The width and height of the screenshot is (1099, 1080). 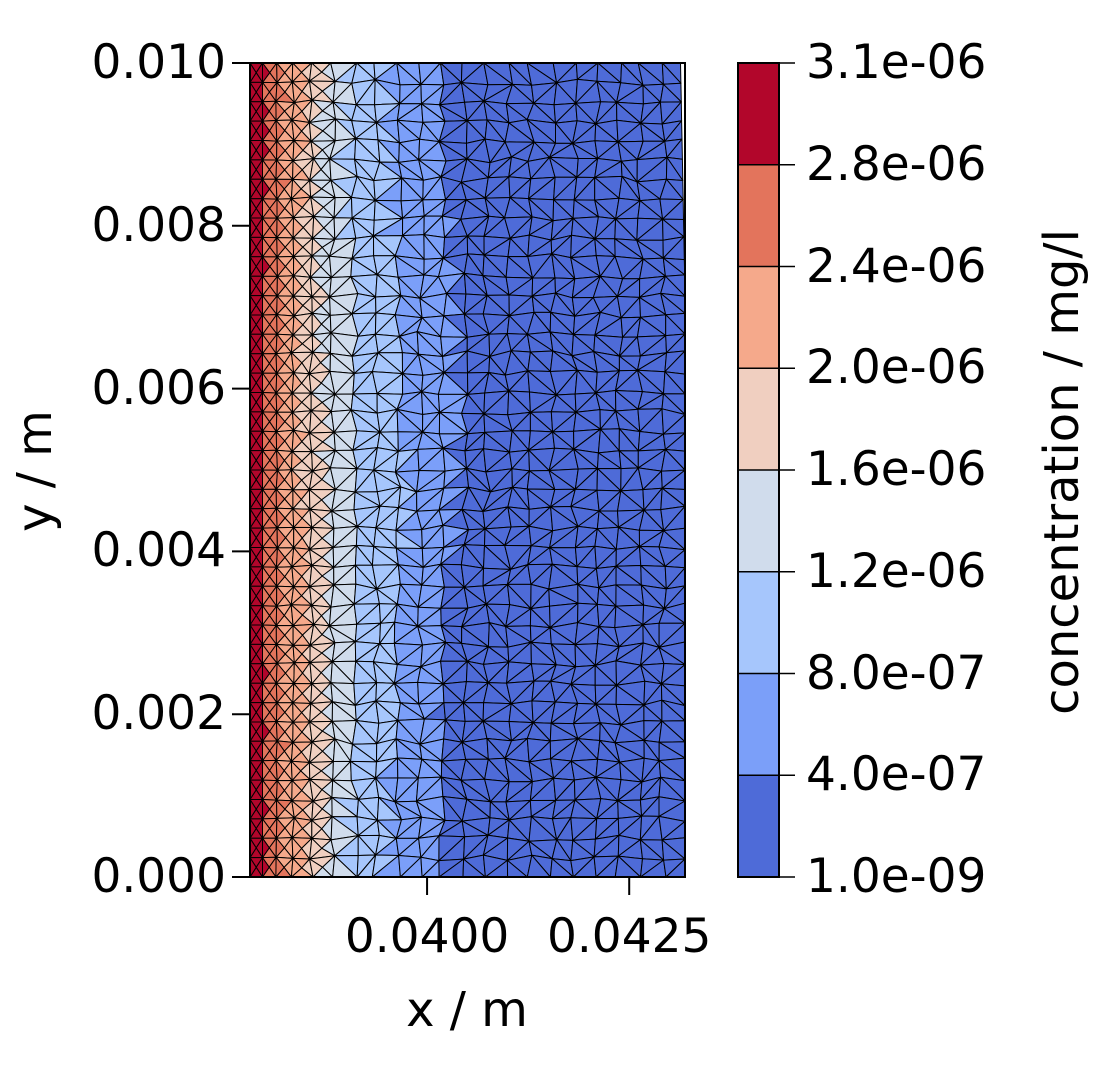 I want to click on y-tick-label: 0.008, so click(x=158, y=225).